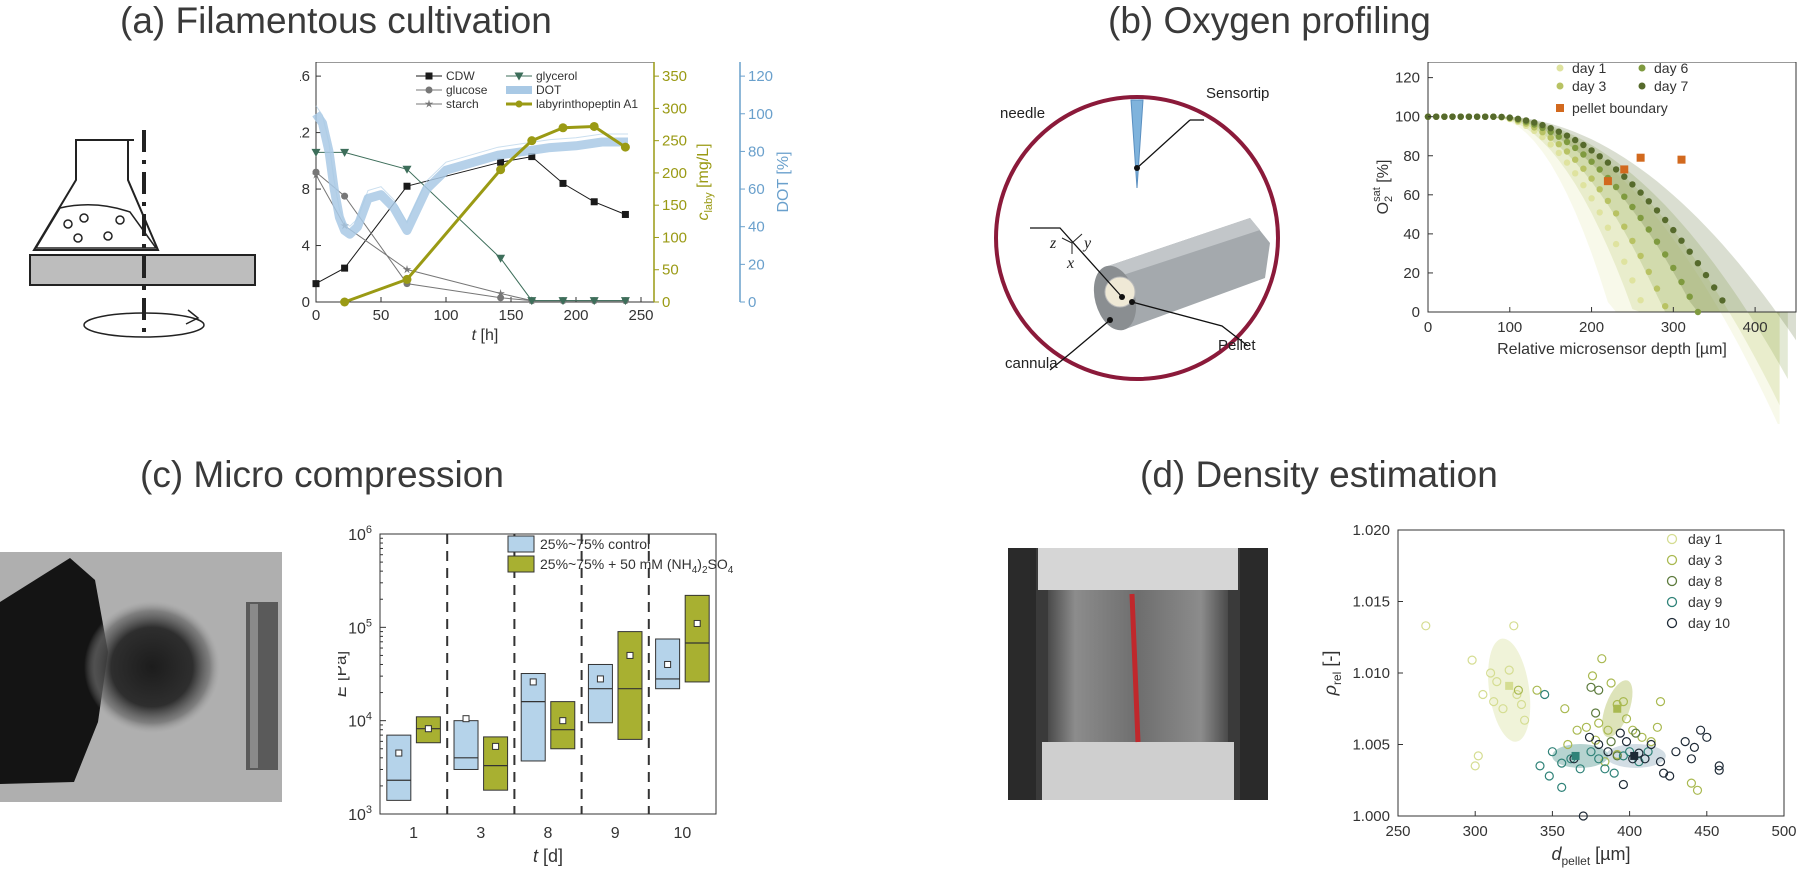 This screenshot has width=1804, height=886. Describe the element at coordinates (306, 189) in the screenshot. I see `y-left-tick-label: 8` at that location.